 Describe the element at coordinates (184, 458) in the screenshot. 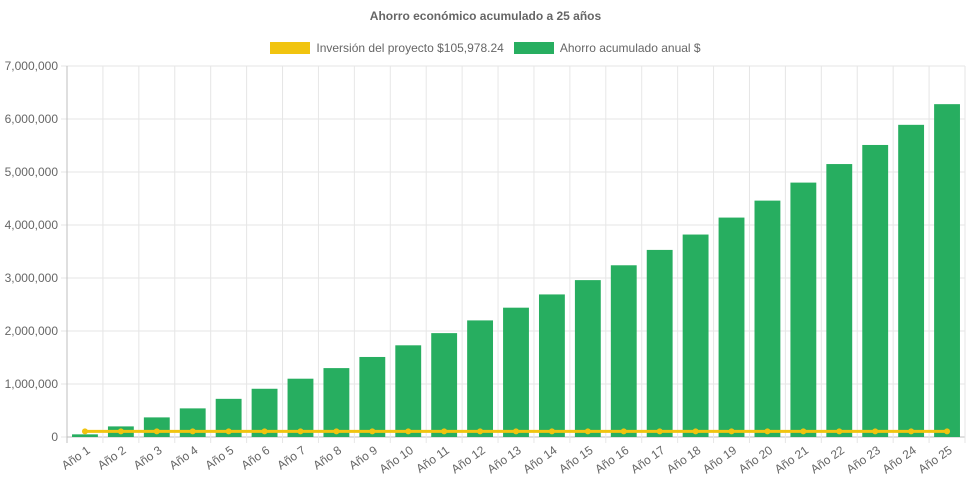

I see `x-tick-label: Año 4` at that location.